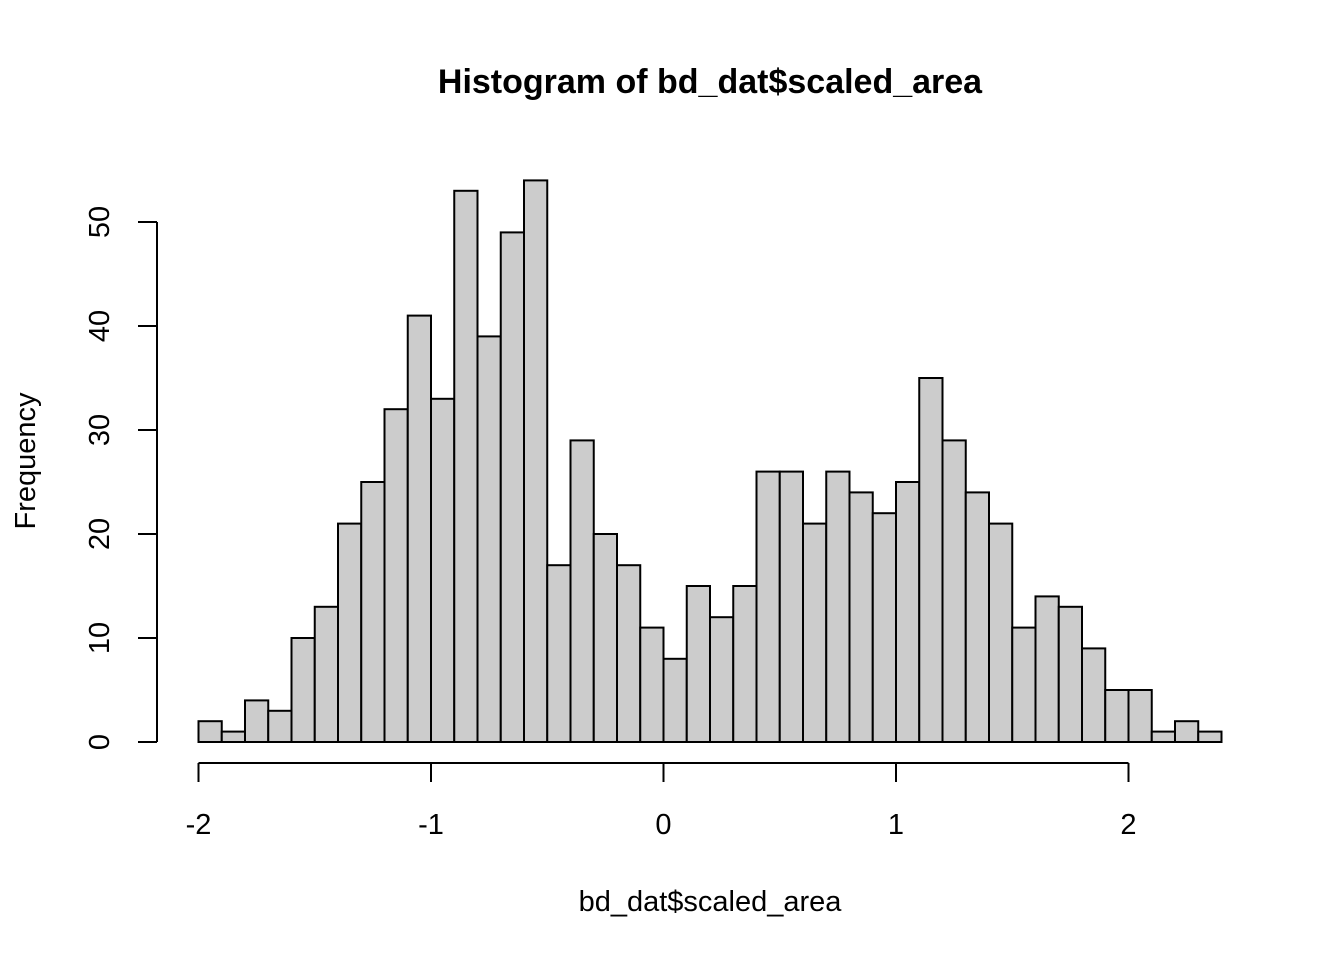 This screenshot has width=1344, height=960. I want to click on chart-title: Histogram of bd_dat$scaled_area, so click(710, 82).